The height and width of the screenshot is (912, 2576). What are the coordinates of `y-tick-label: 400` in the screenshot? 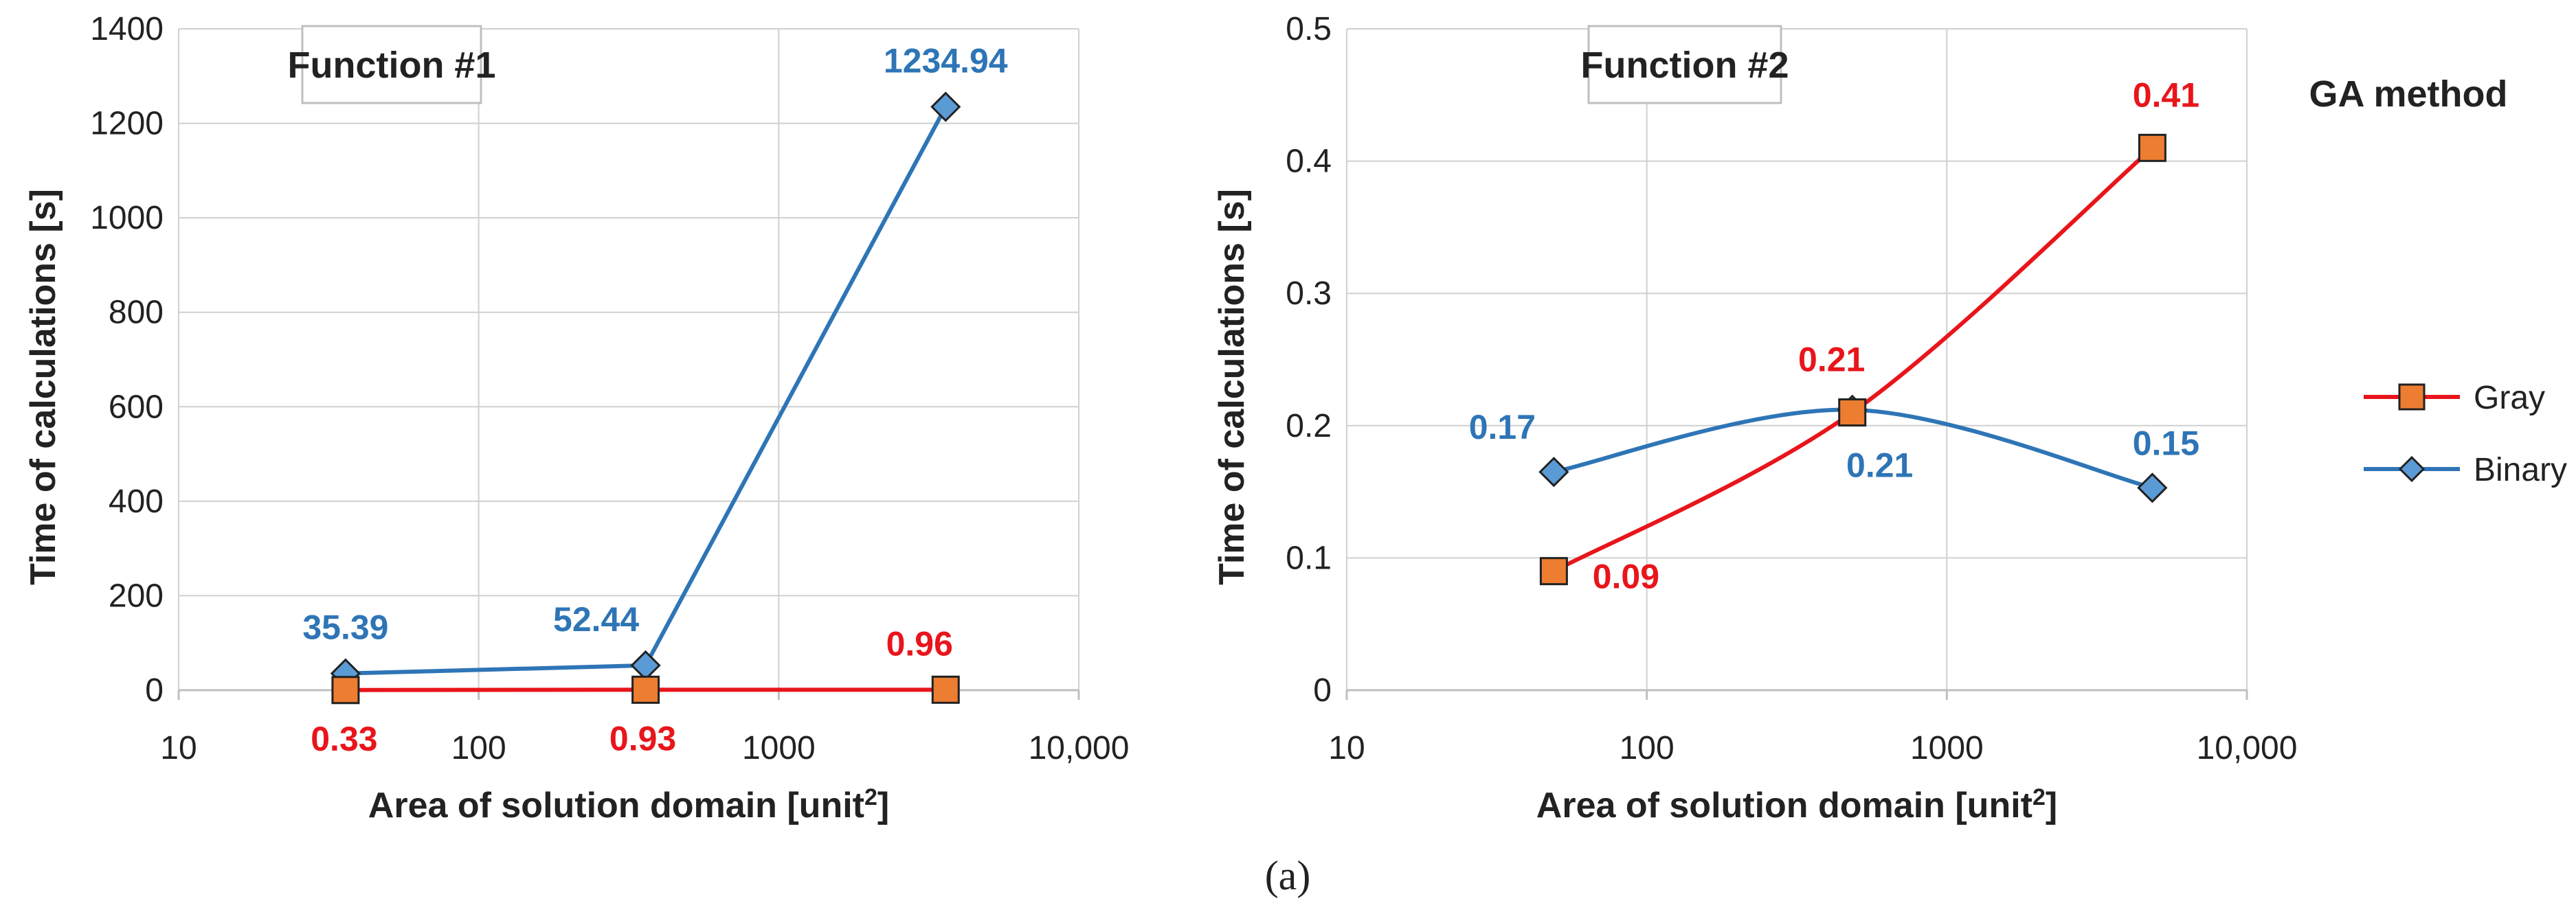 It's located at (136, 501).